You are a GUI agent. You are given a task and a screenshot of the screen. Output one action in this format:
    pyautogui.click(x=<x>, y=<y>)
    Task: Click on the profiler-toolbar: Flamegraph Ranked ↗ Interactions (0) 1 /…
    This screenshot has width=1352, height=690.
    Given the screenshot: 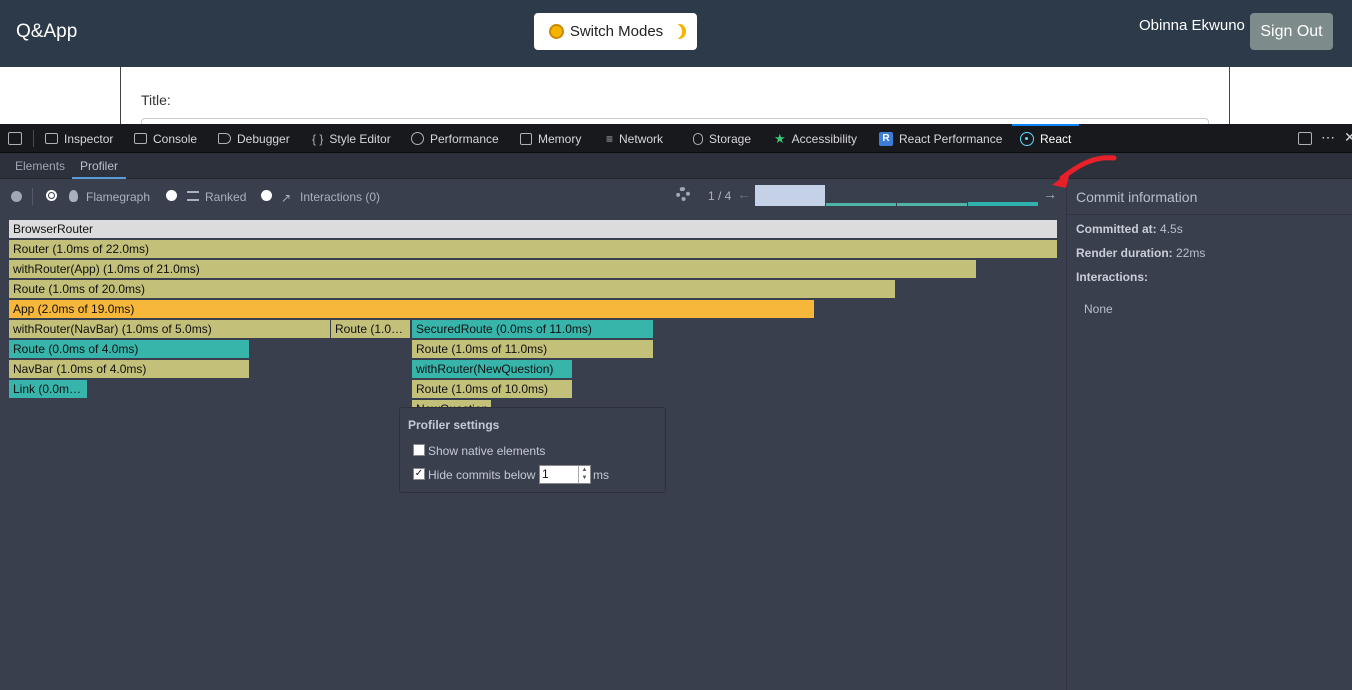 What is the action you would take?
    pyautogui.click(x=533, y=197)
    